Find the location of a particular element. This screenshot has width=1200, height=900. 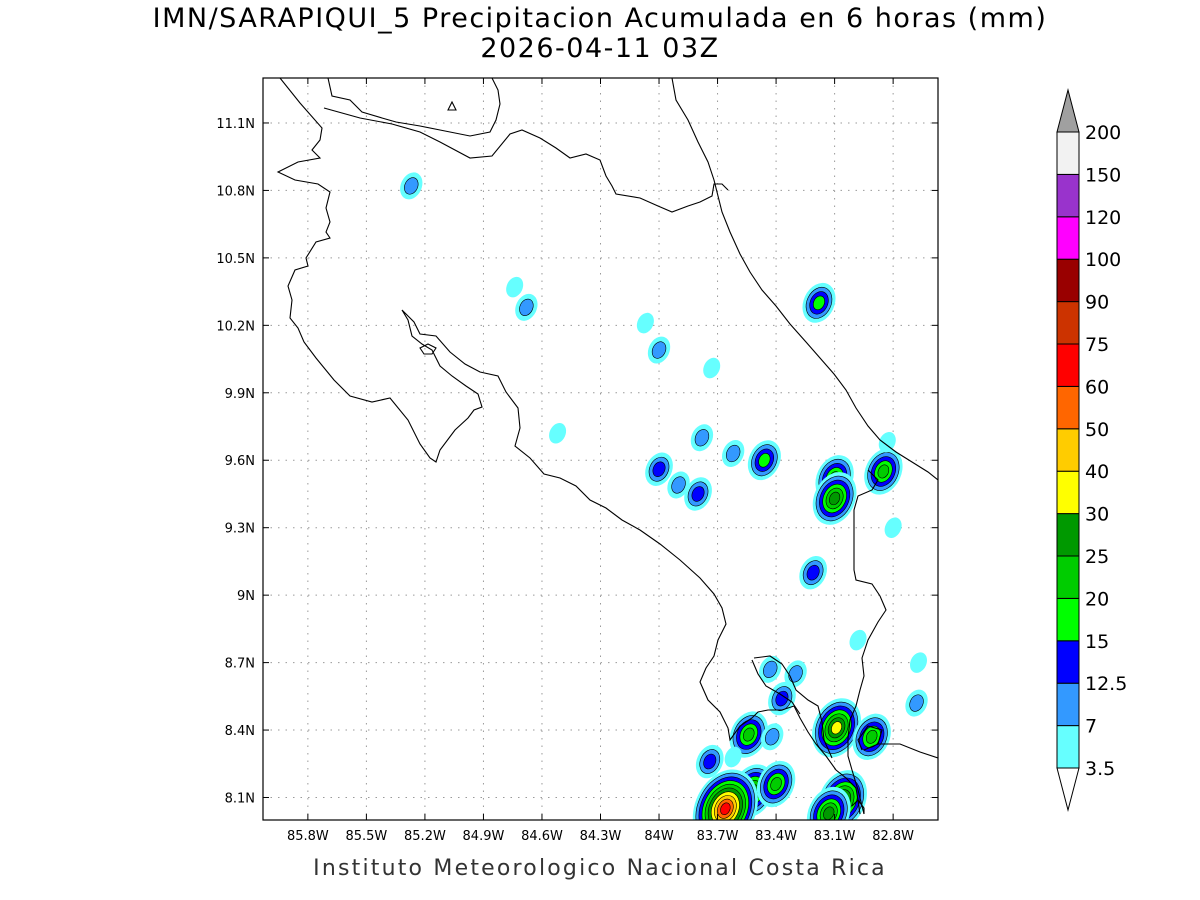

lon-tick-label: 83.7W is located at coordinates (718, 836).